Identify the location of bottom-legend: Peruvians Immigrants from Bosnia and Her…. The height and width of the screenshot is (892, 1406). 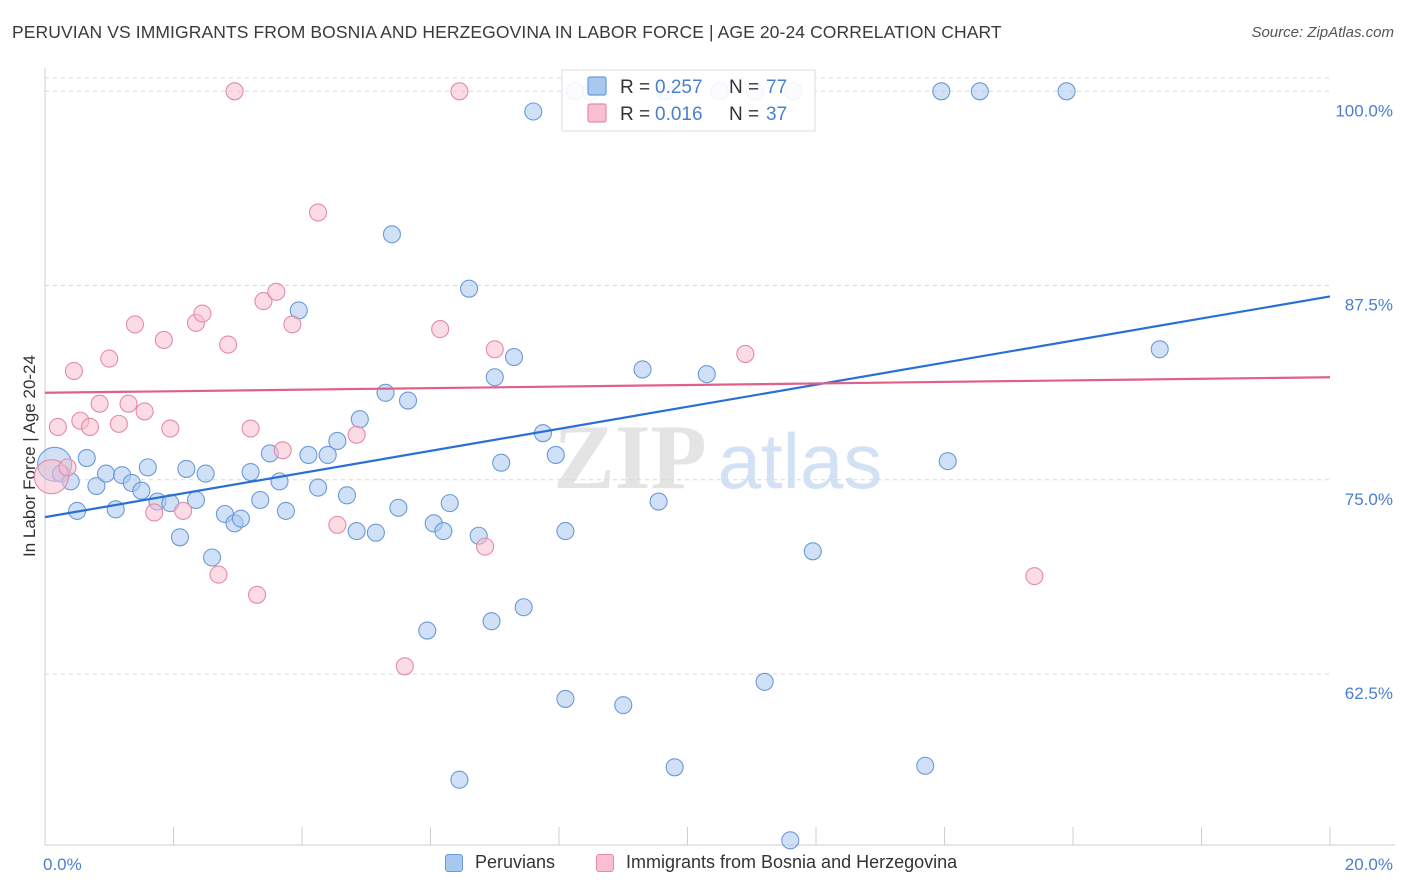
(703, 865).